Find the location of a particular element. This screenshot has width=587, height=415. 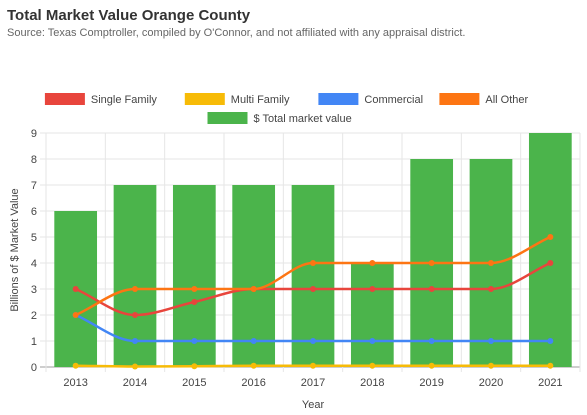

x-axis-title: Year is located at coordinates (313, 405).